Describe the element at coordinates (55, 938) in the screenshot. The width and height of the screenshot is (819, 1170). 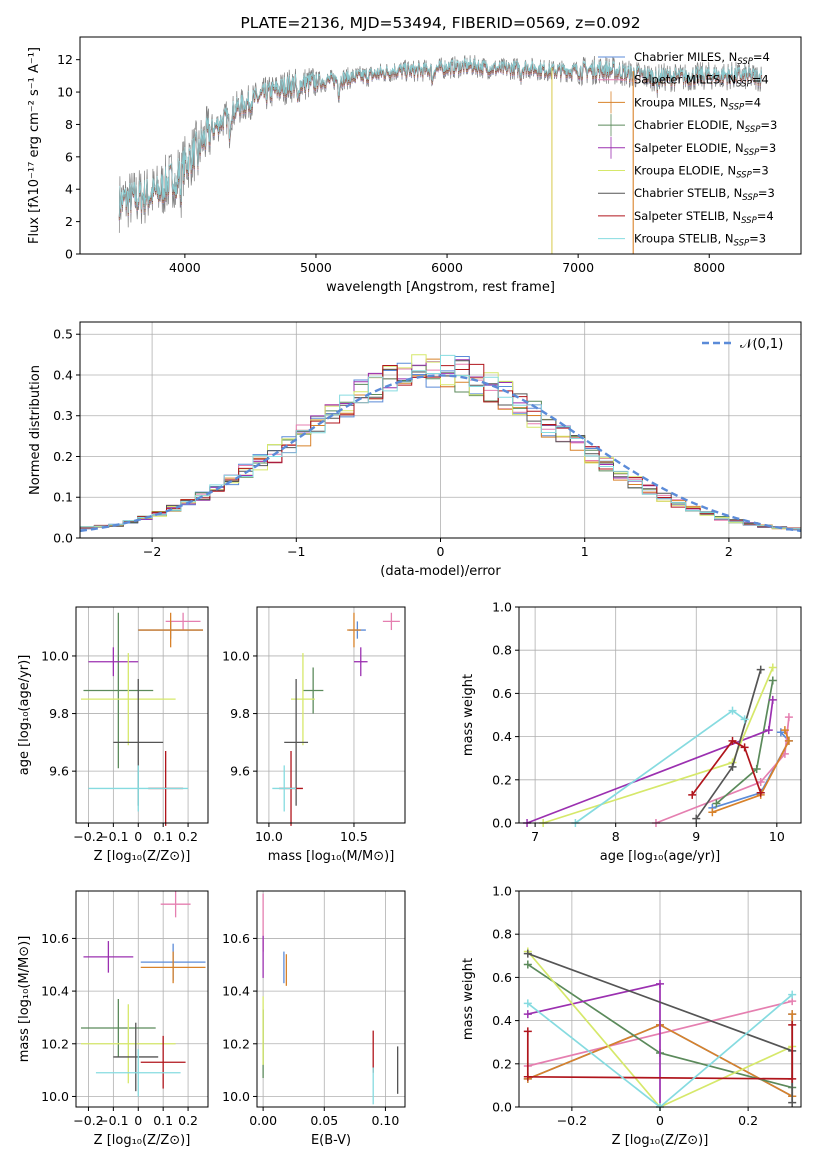
I see `y-tick-label: 10.6` at that location.